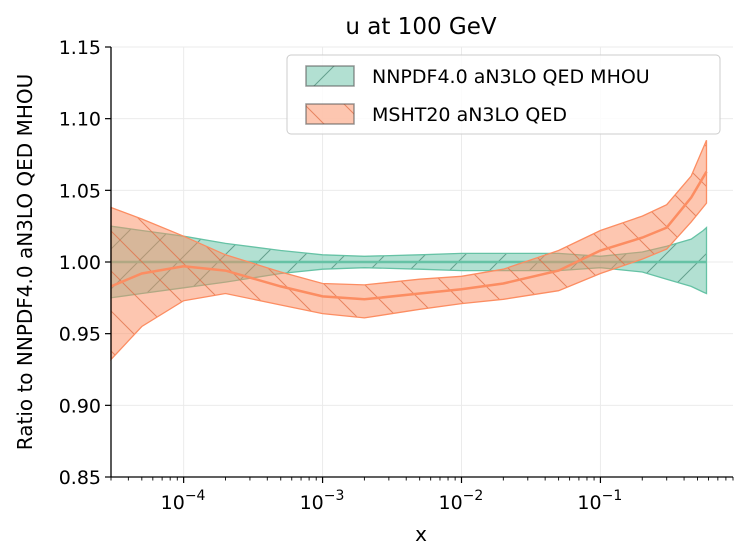 The height and width of the screenshot is (560, 746). What do you see at coordinates (330, 76) in the screenshot?
I see `legend-entry-1-swatch-border` at bounding box center [330, 76].